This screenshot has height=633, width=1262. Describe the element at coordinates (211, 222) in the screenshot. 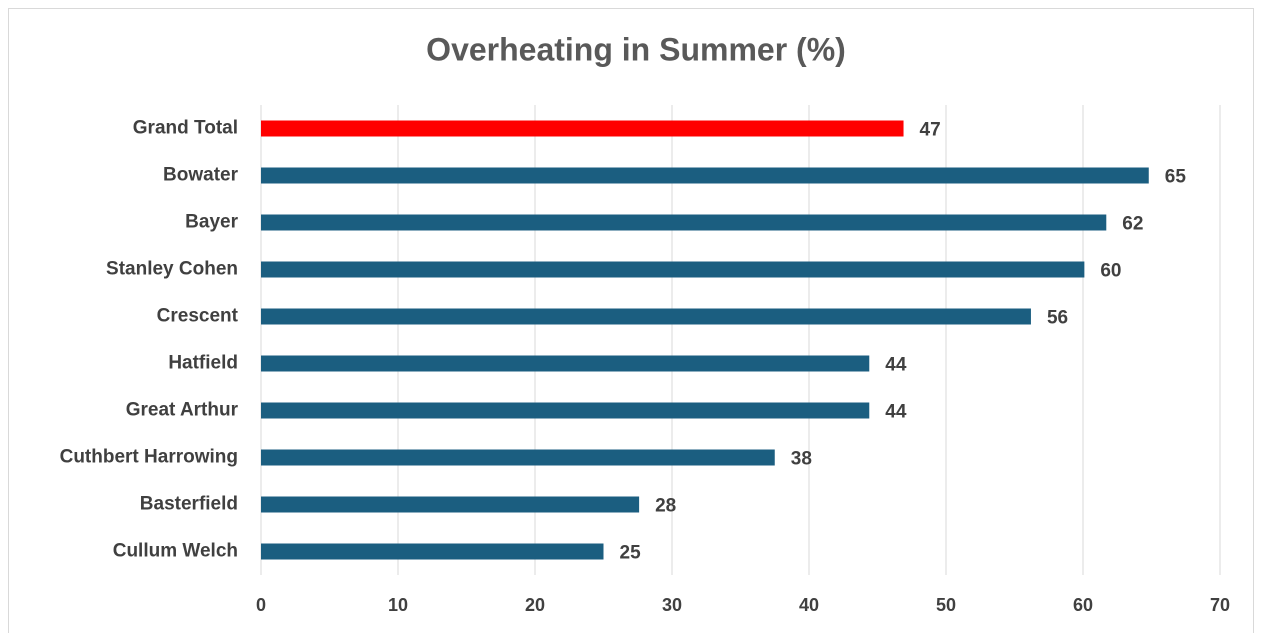

I see `y-tick-label: Bayer` at that location.